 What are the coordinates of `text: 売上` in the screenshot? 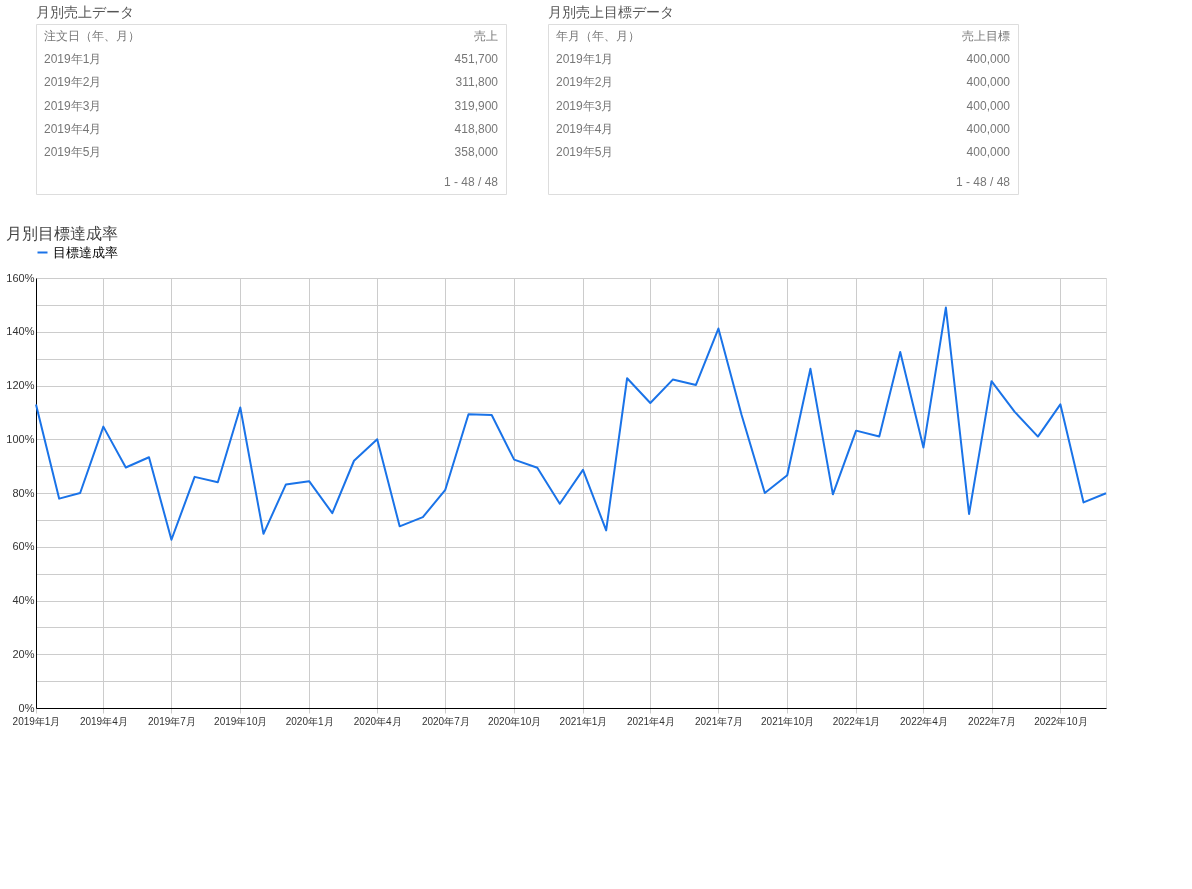 It's located at (486, 35).